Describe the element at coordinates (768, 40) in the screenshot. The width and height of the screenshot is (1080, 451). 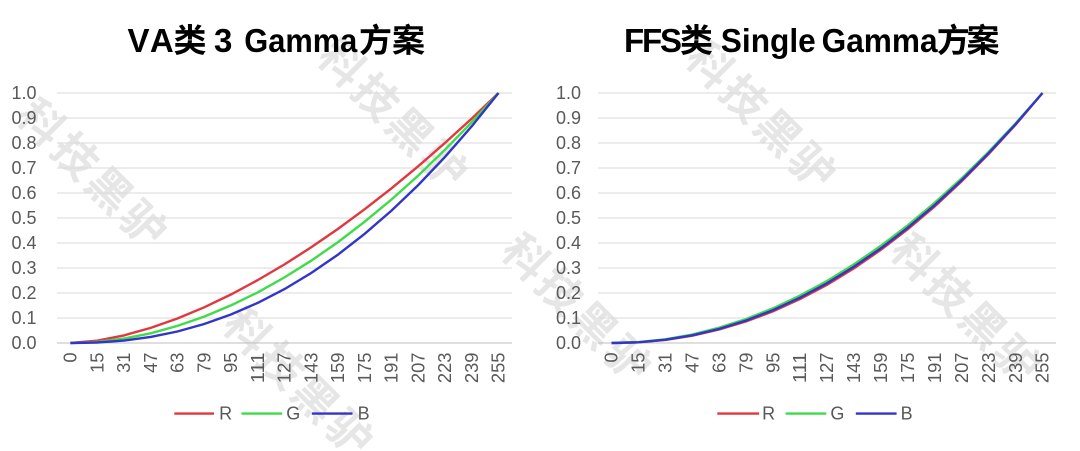
I see `svg-text: Single` at that location.